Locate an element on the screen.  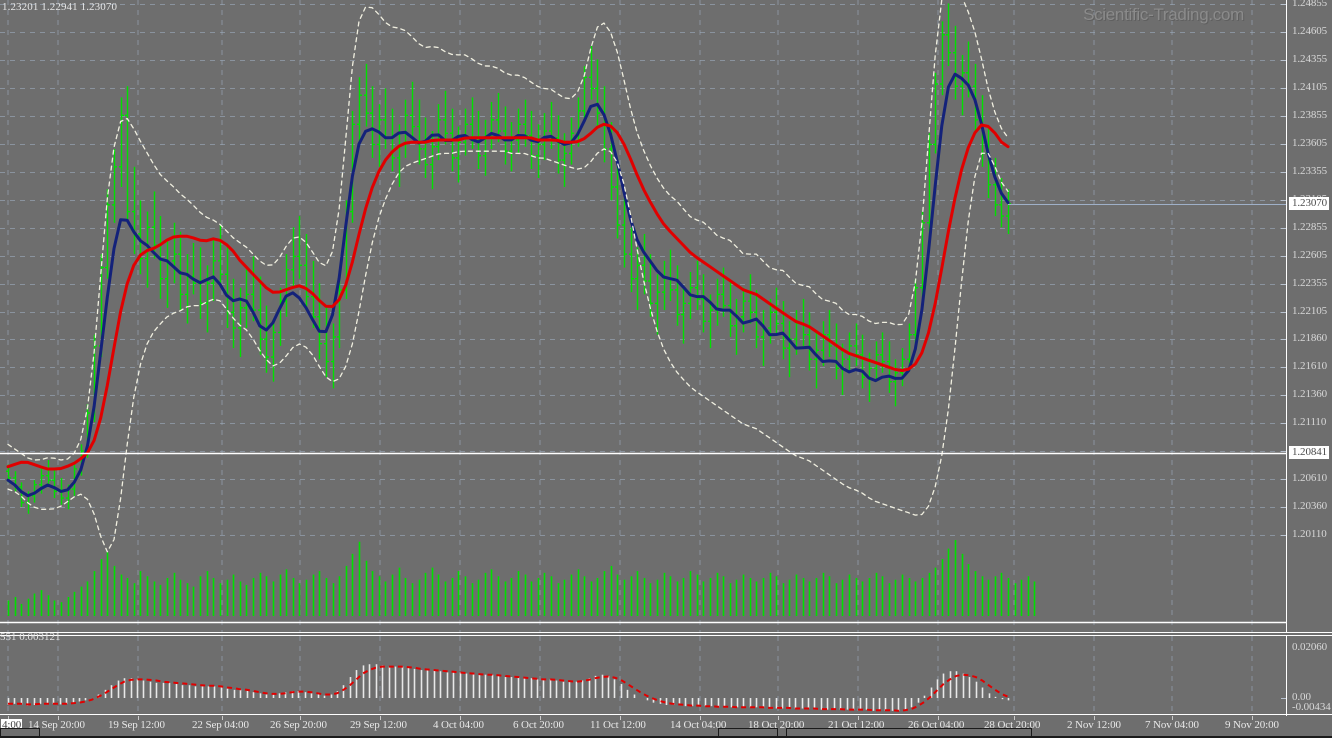
reference-price-label: 1.20841 is located at coordinates (1309, 452).